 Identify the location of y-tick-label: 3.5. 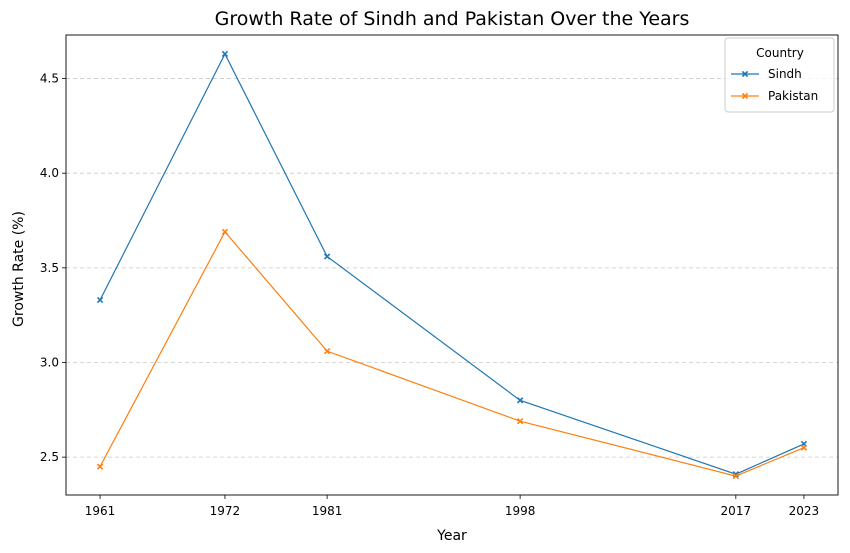
(49, 268).